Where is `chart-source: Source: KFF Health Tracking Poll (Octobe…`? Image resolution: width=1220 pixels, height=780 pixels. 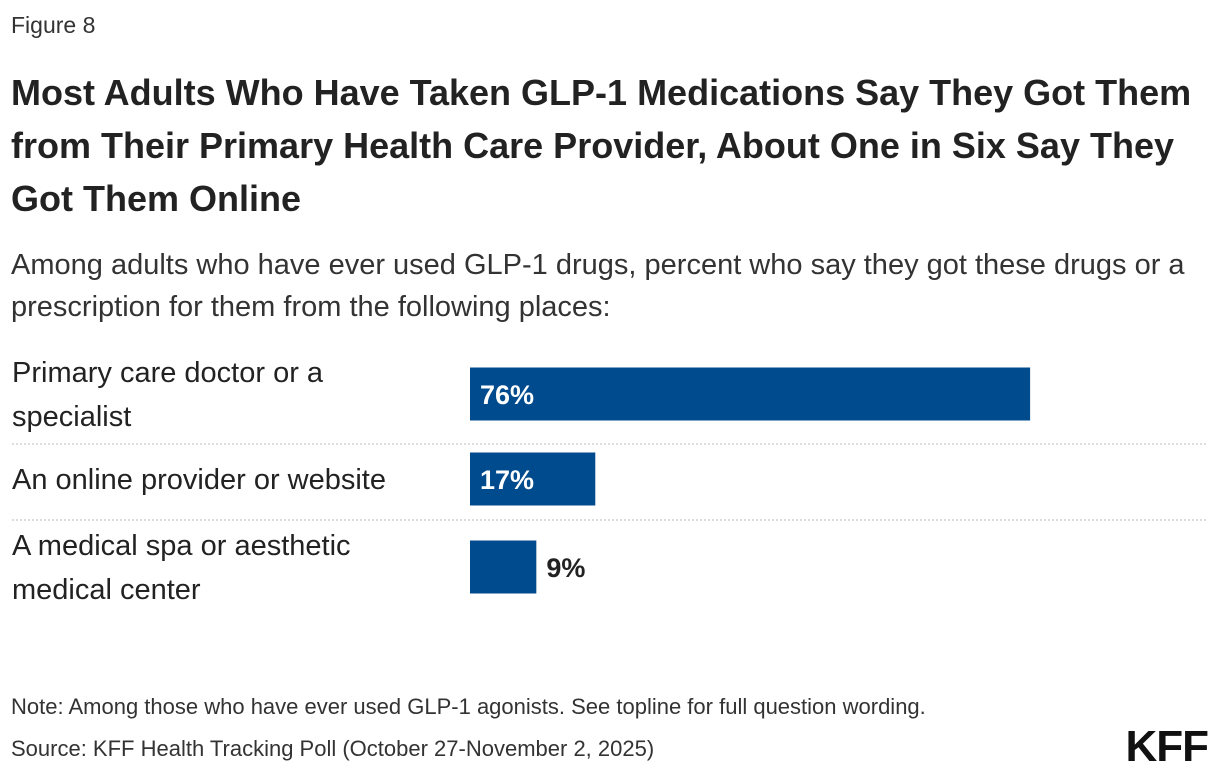 chart-source: Source: KFF Health Tracking Poll (Octobe… is located at coordinates (333, 748).